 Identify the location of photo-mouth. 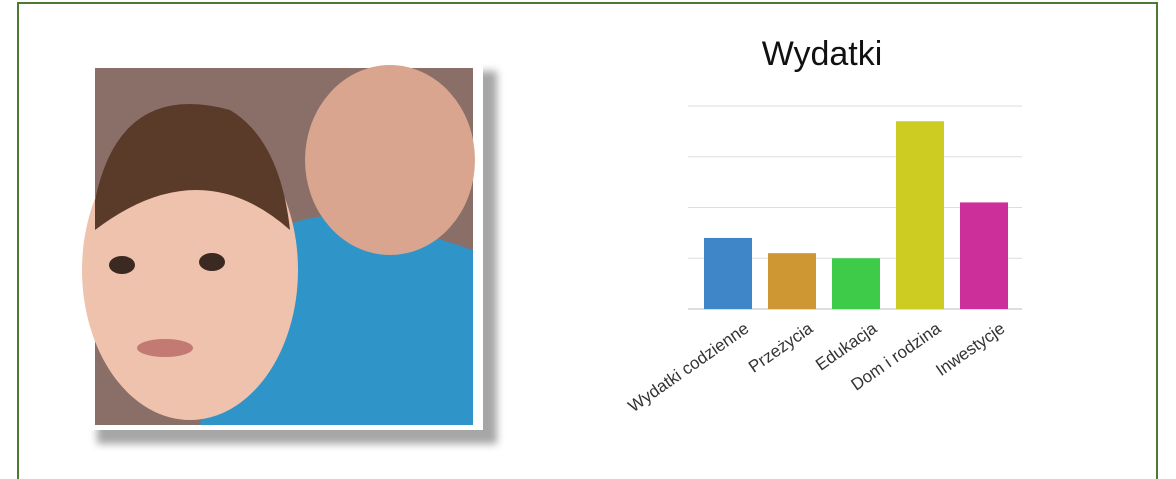
(165, 348).